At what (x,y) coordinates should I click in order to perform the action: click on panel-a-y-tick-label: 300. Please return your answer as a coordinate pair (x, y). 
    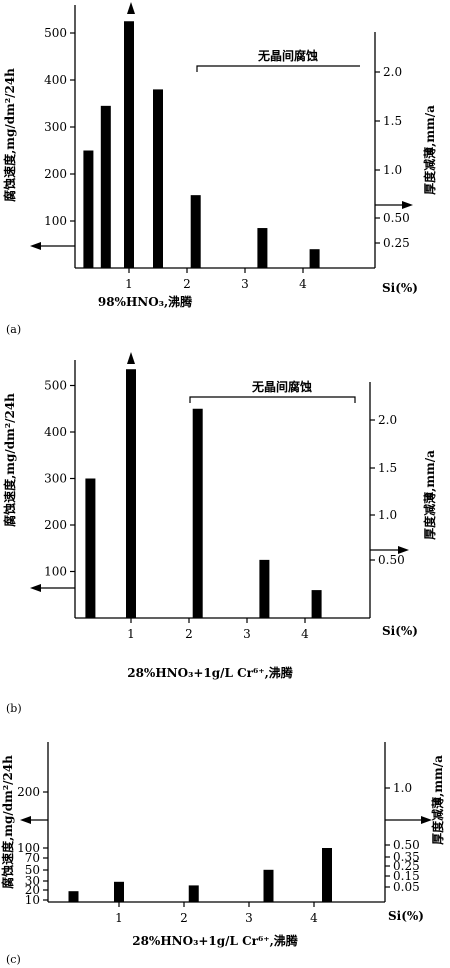
    Looking at the image, I should click on (55, 127).